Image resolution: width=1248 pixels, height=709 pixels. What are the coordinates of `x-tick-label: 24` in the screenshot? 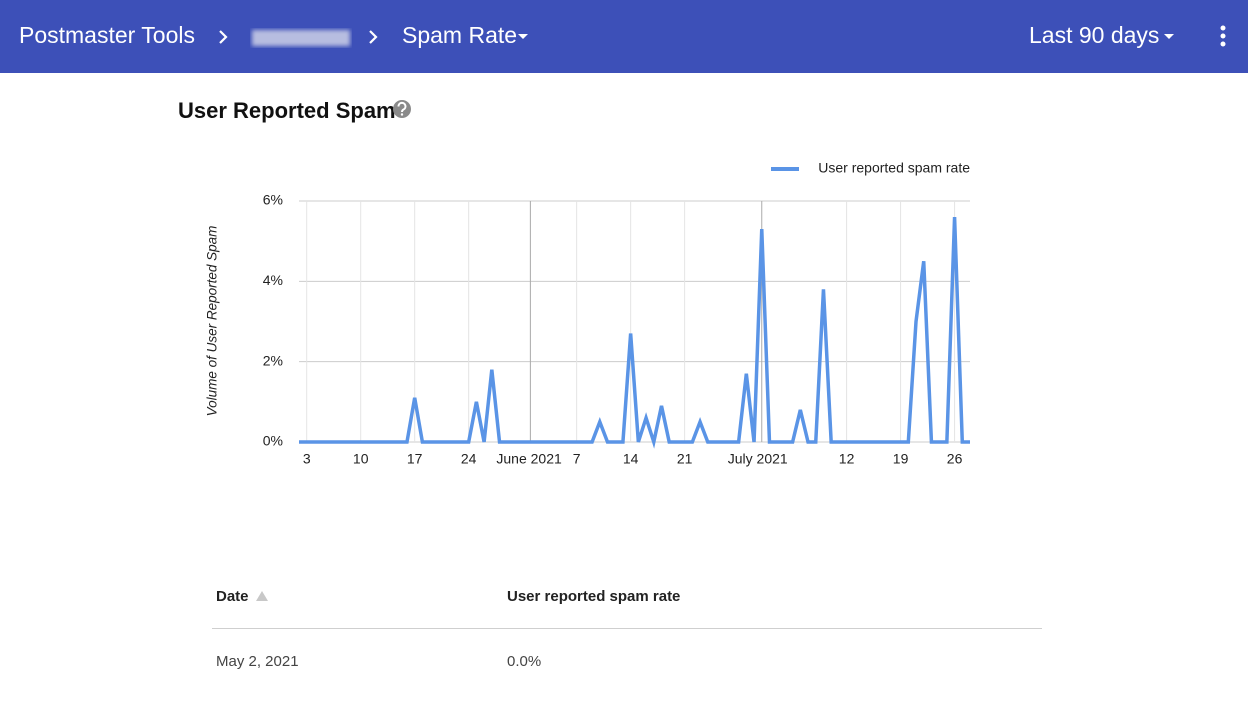 It's located at (469, 459).